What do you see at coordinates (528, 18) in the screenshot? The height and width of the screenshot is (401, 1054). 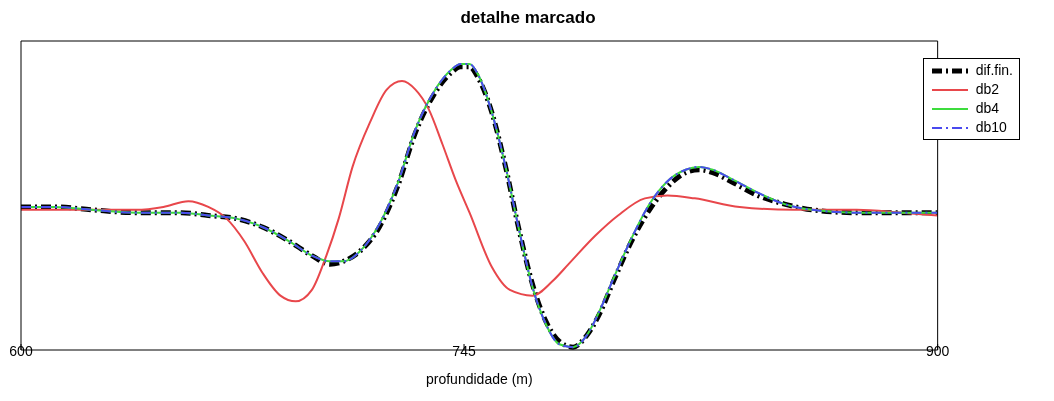 I see `chart-title: detalhe marcado` at bounding box center [528, 18].